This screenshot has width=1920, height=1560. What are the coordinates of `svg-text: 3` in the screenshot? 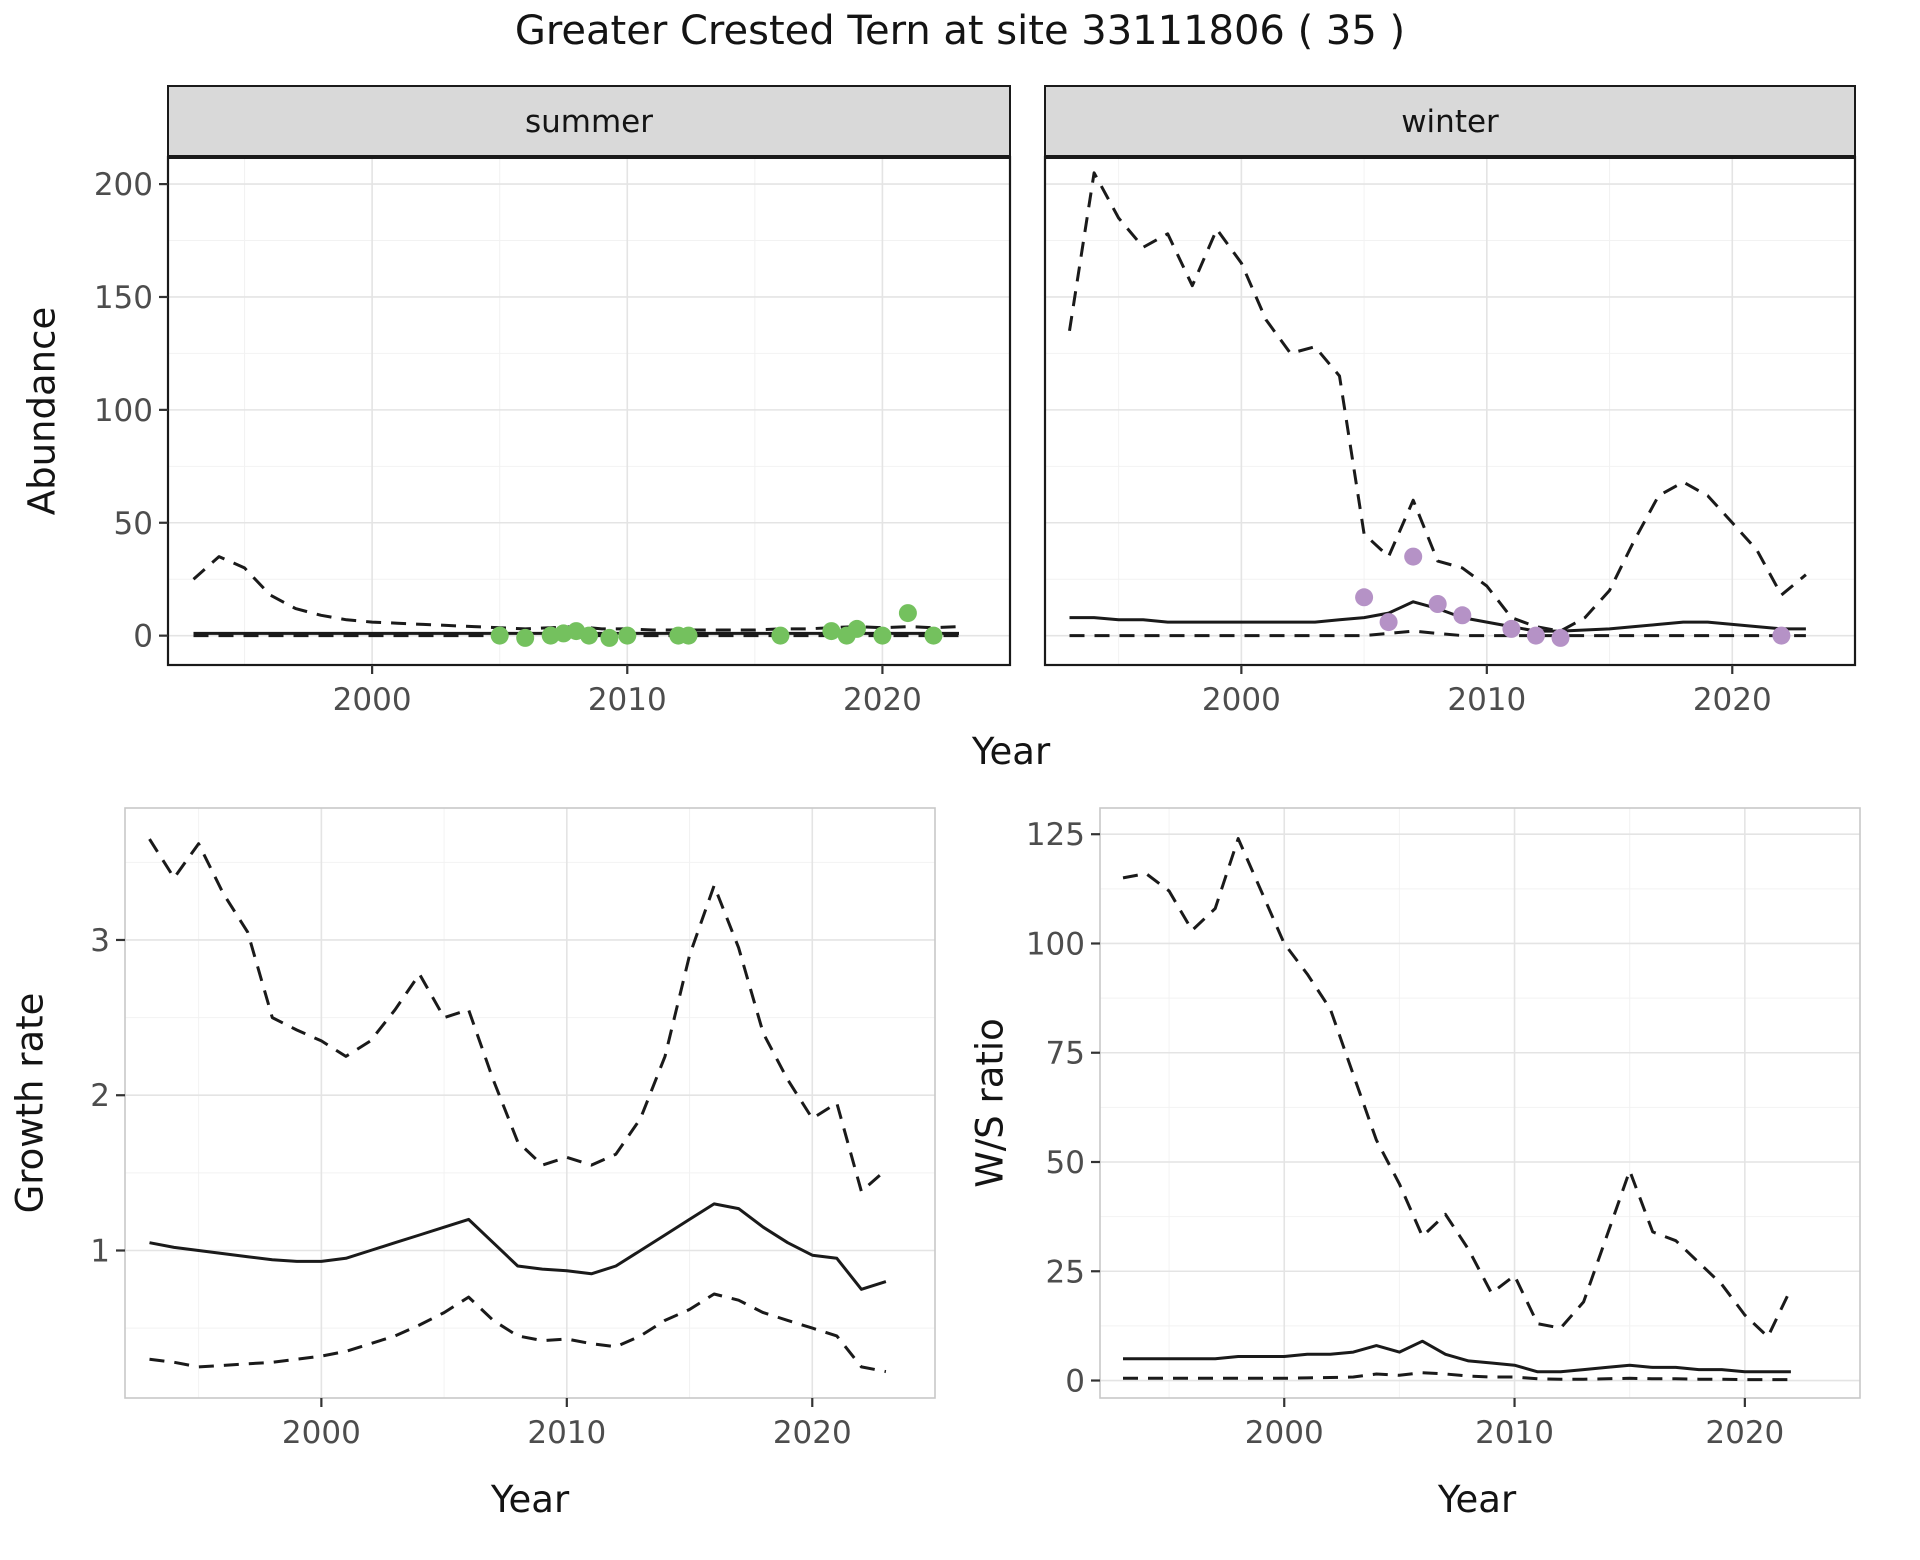 It's located at (100, 941).